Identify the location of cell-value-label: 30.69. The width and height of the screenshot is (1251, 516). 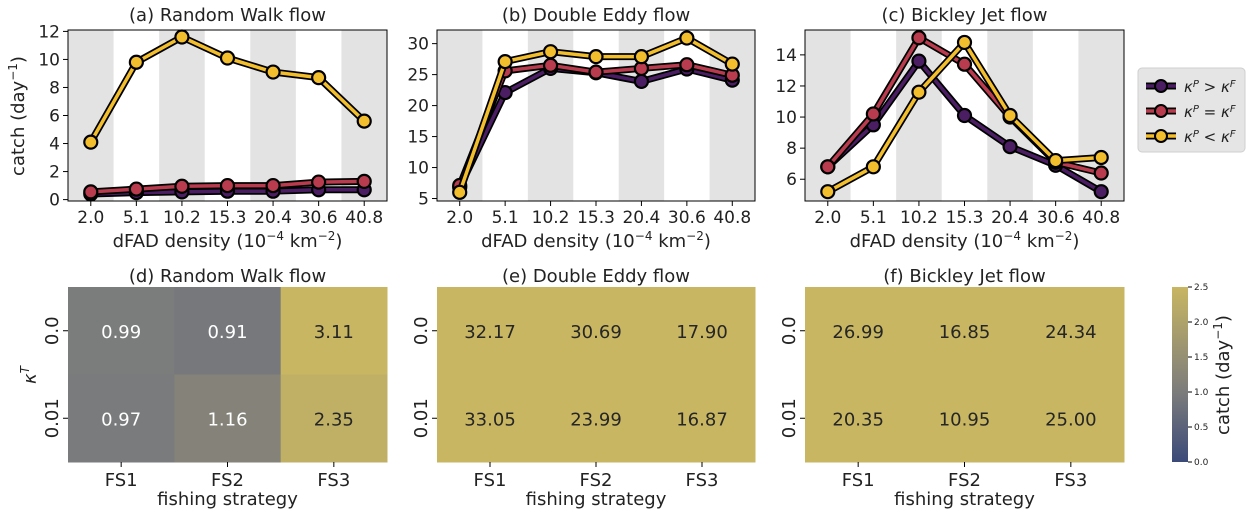
(596, 332).